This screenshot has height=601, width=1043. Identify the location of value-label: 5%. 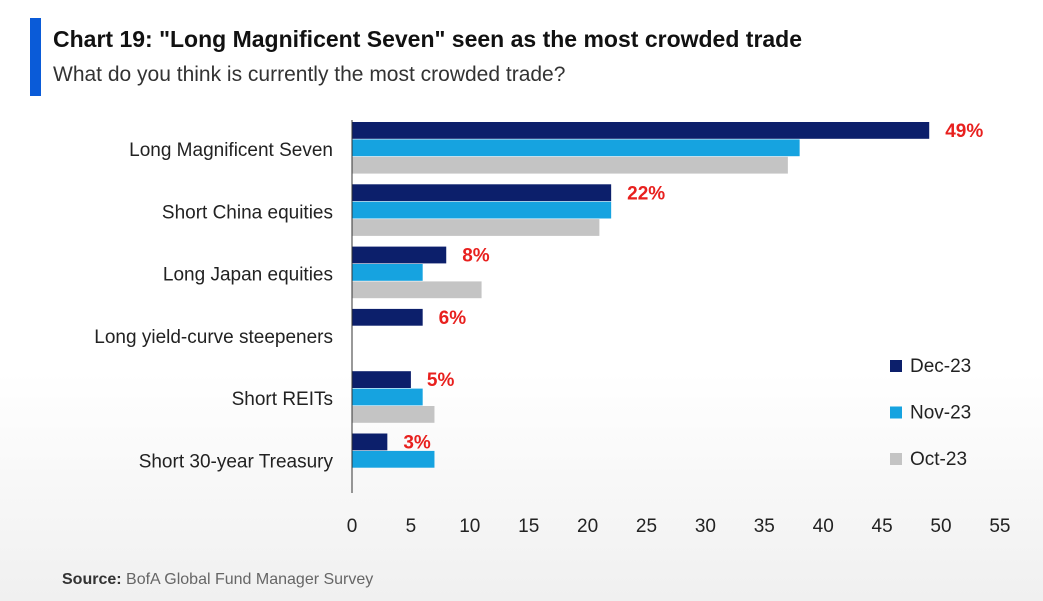
(441, 380).